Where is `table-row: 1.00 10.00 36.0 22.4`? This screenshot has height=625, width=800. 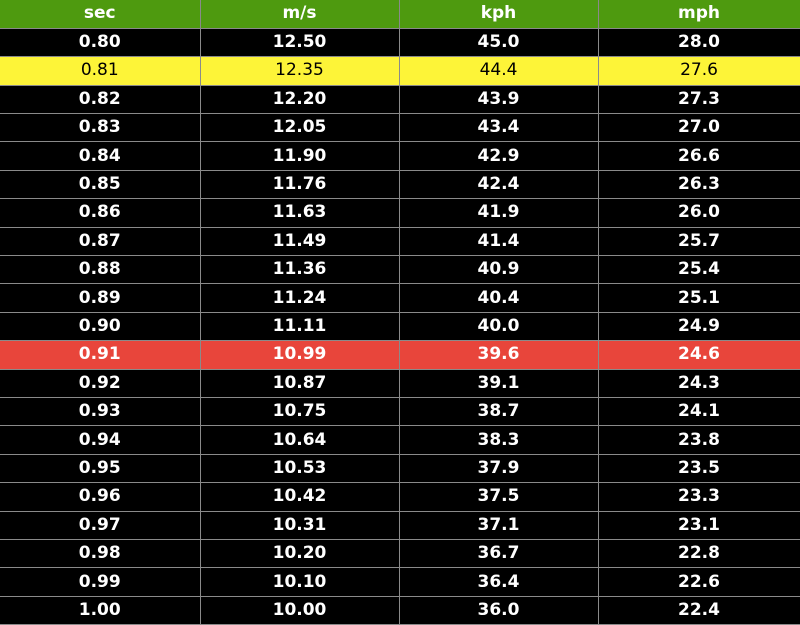 table-row: 1.00 10.00 36.0 22.4 is located at coordinates (400, 610).